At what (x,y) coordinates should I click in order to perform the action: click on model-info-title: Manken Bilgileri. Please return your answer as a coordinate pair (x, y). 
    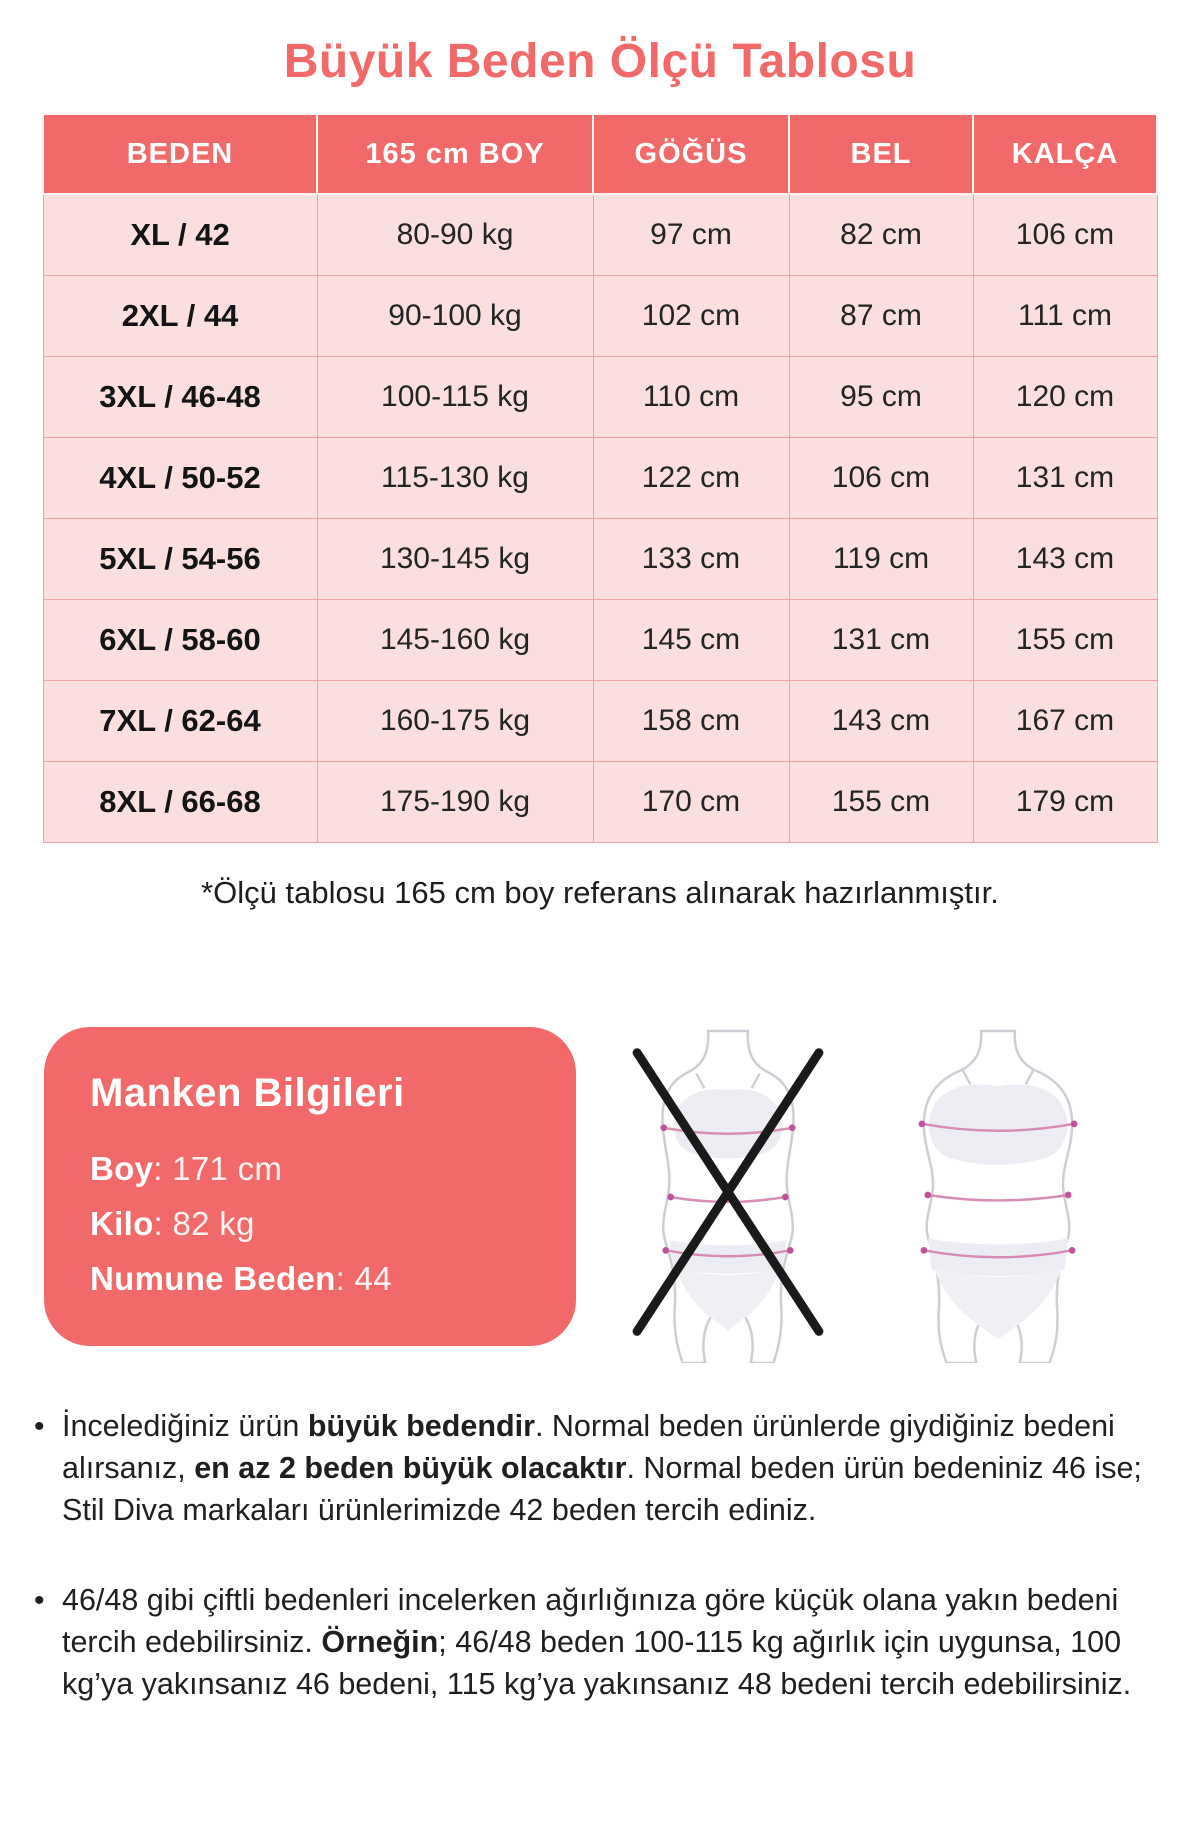
    Looking at the image, I should click on (247, 1093).